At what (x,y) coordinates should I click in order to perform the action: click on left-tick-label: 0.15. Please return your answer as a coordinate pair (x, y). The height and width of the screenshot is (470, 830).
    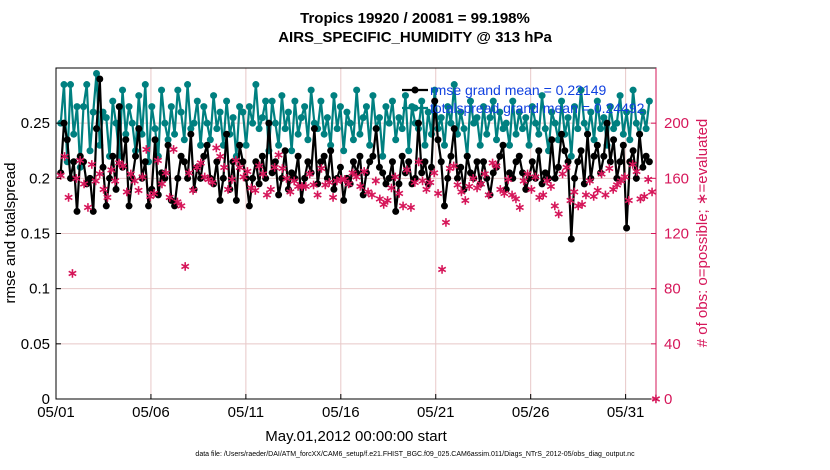
    Looking at the image, I should click on (35, 234).